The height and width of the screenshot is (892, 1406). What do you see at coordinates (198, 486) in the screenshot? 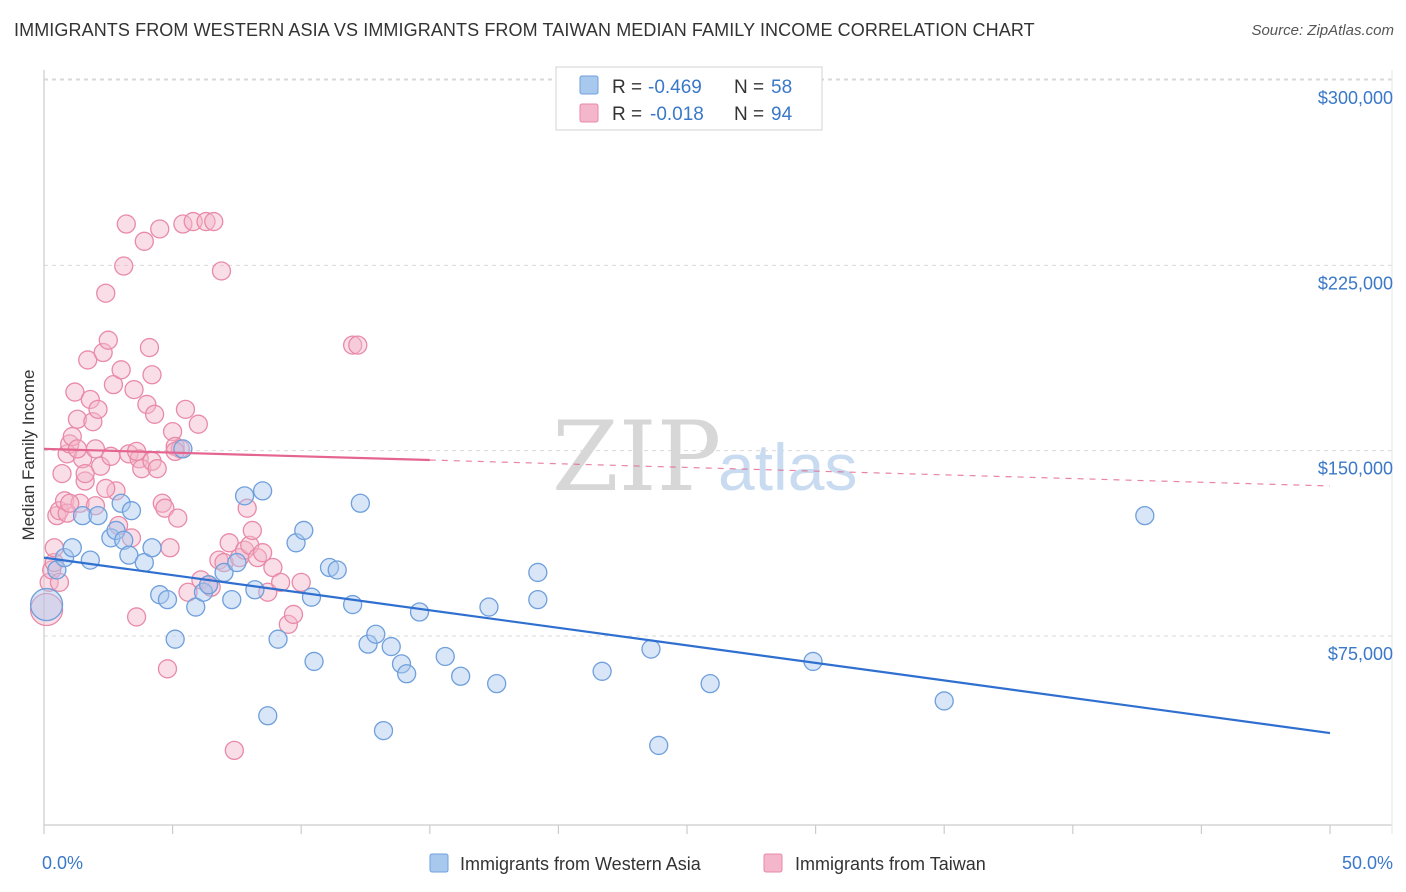
I see `taiwan-points` at bounding box center [198, 486].